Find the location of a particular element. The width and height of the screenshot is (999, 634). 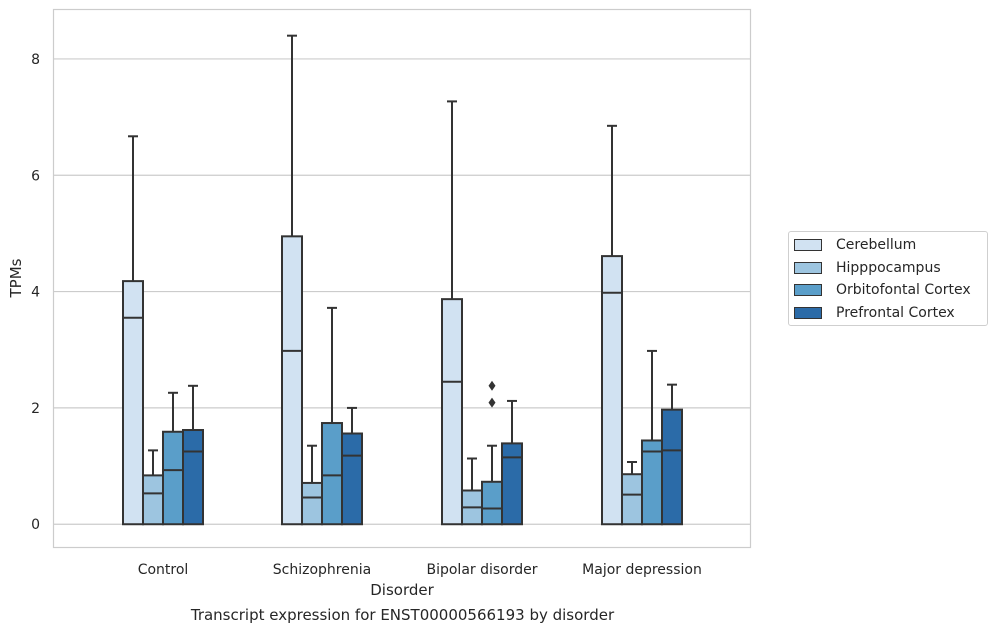

legend-item-prefrontal-cortex: Prefrontal Cortex is located at coordinates (874, 313).